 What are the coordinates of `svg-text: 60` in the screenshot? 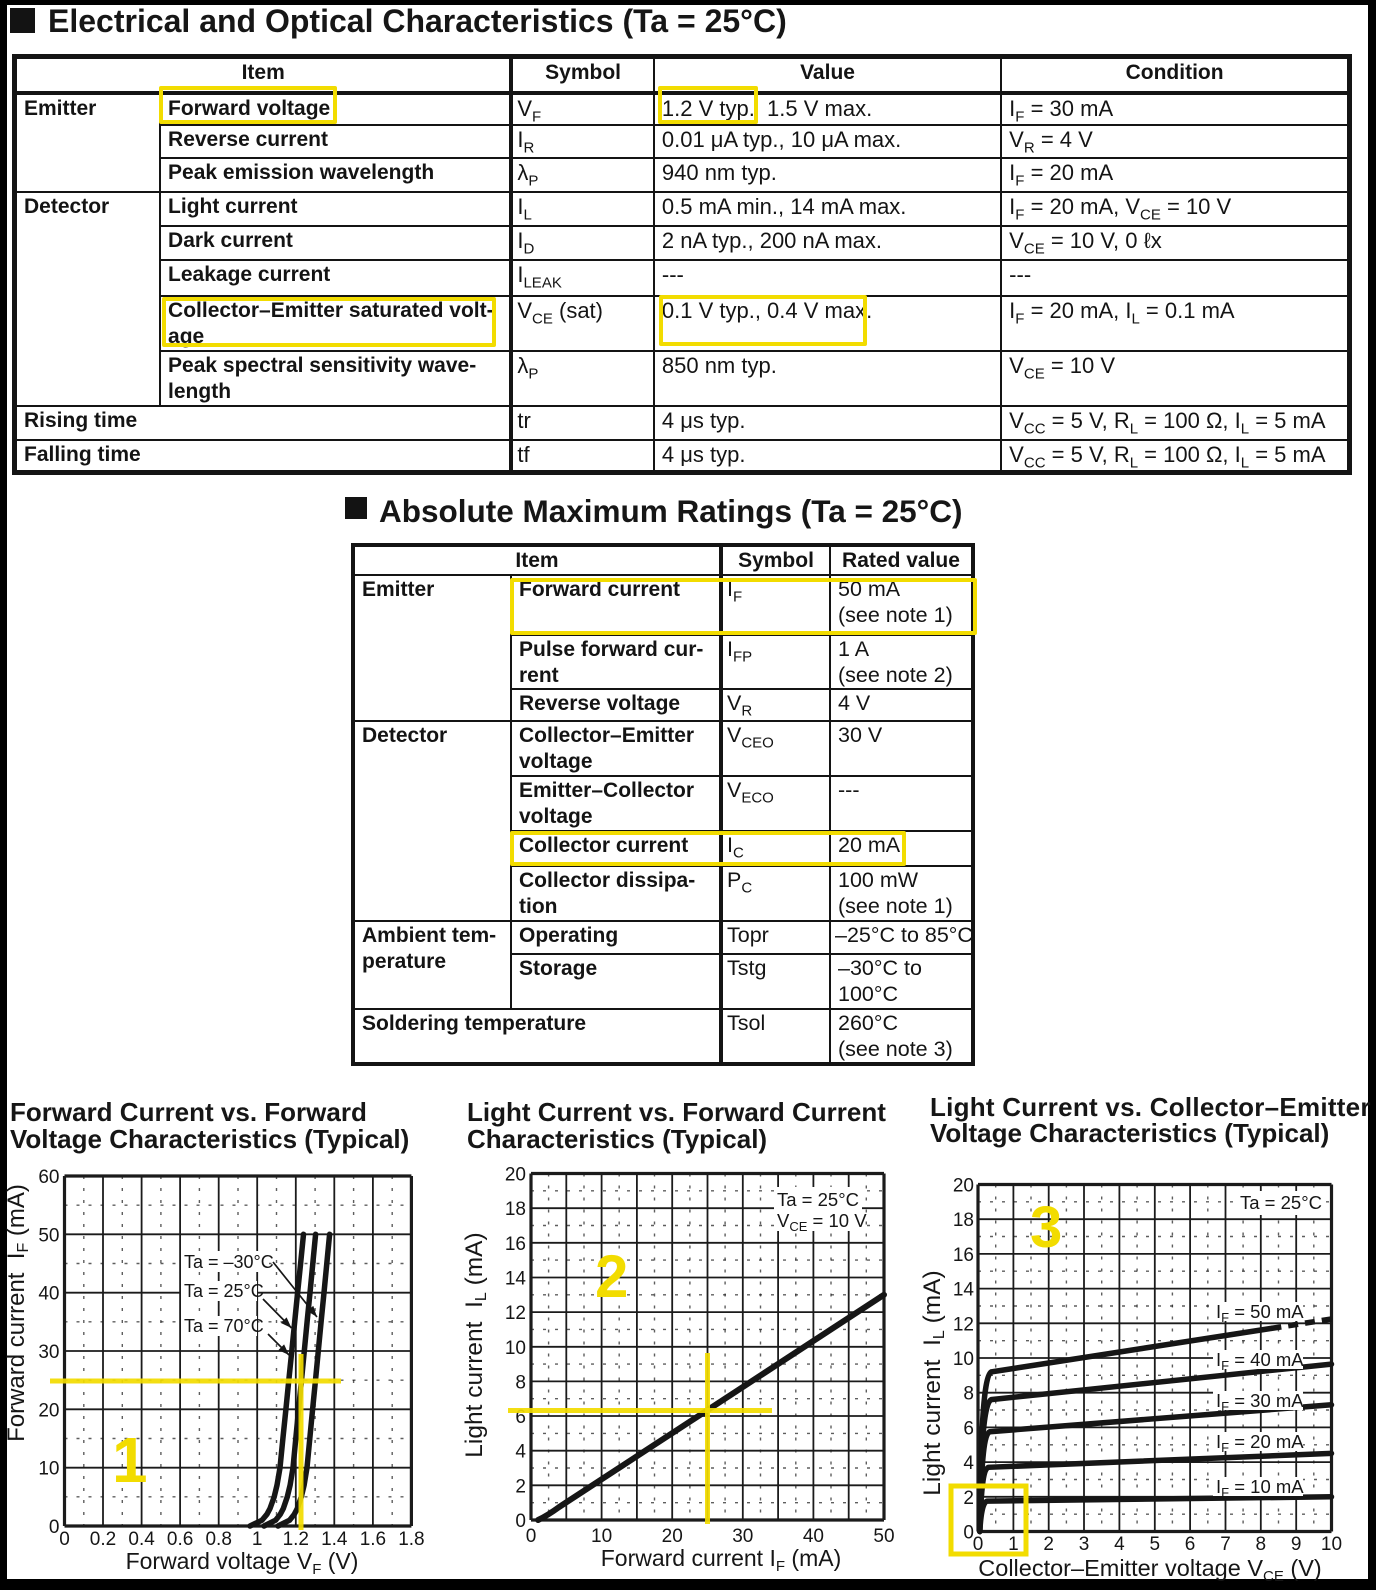 It's located at (48, 1177).